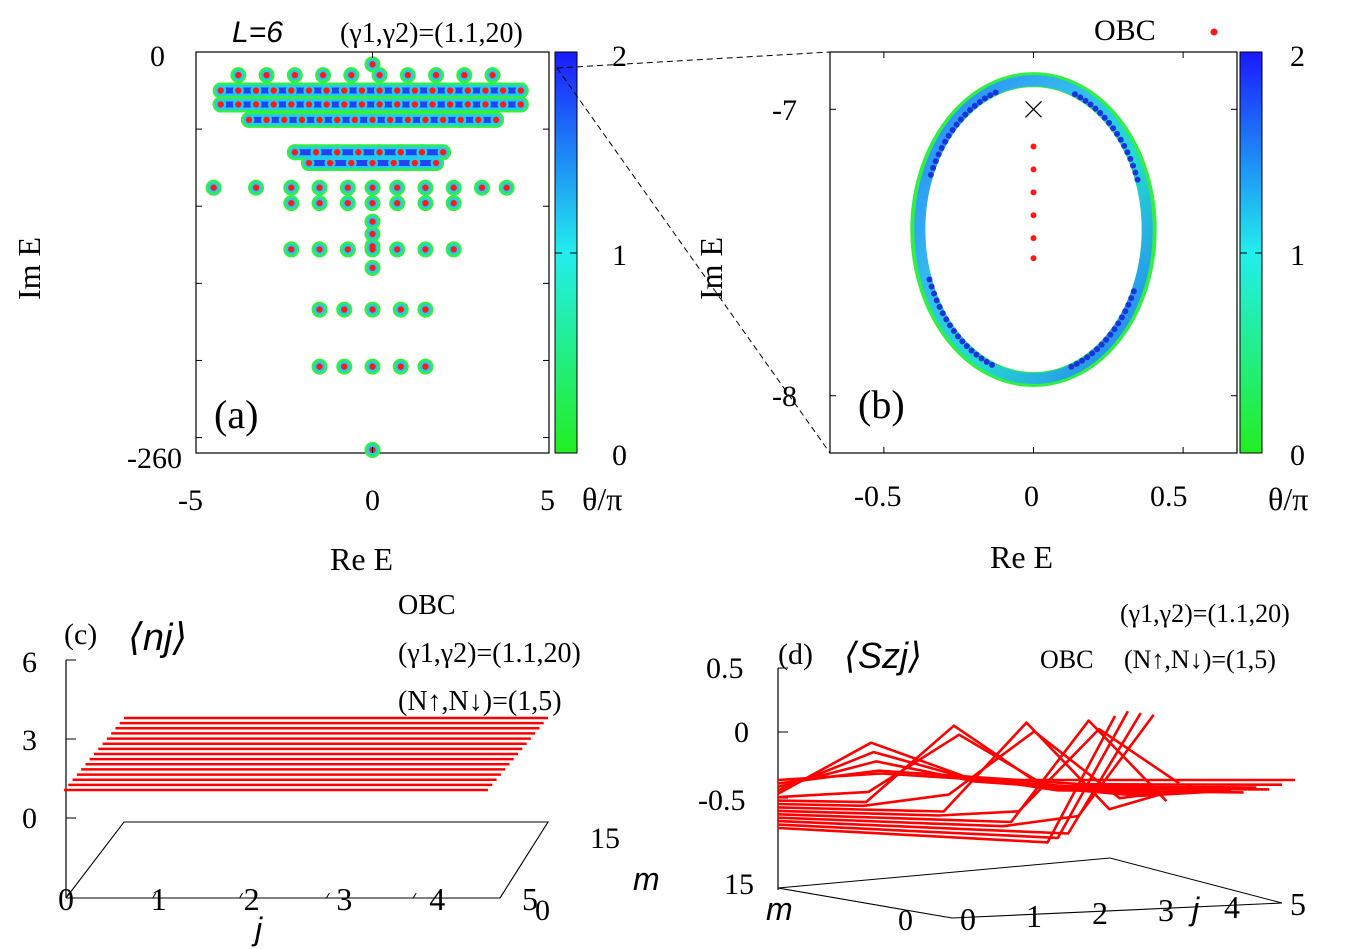  What do you see at coordinates (1297, 255) in the screenshot?
I see `panel-b-cb-tick-1: 1` at bounding box center [1297, 255].